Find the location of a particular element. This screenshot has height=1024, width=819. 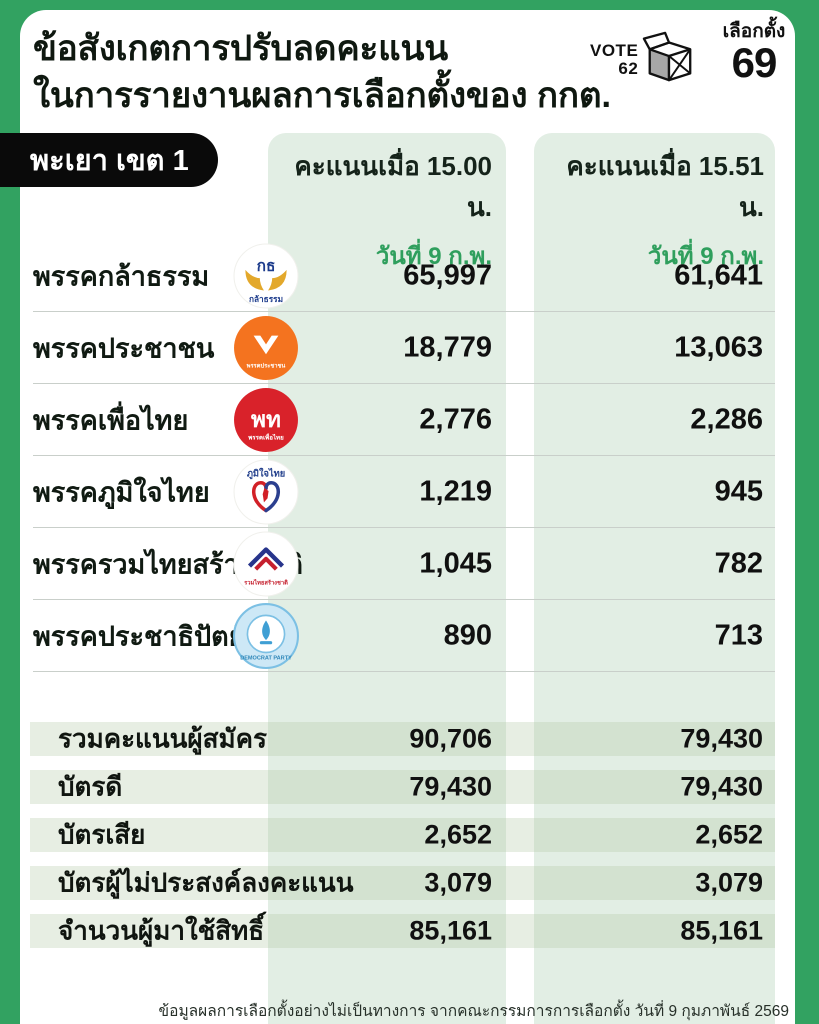

election69-number: 69 is located at coordinates (754, 62).